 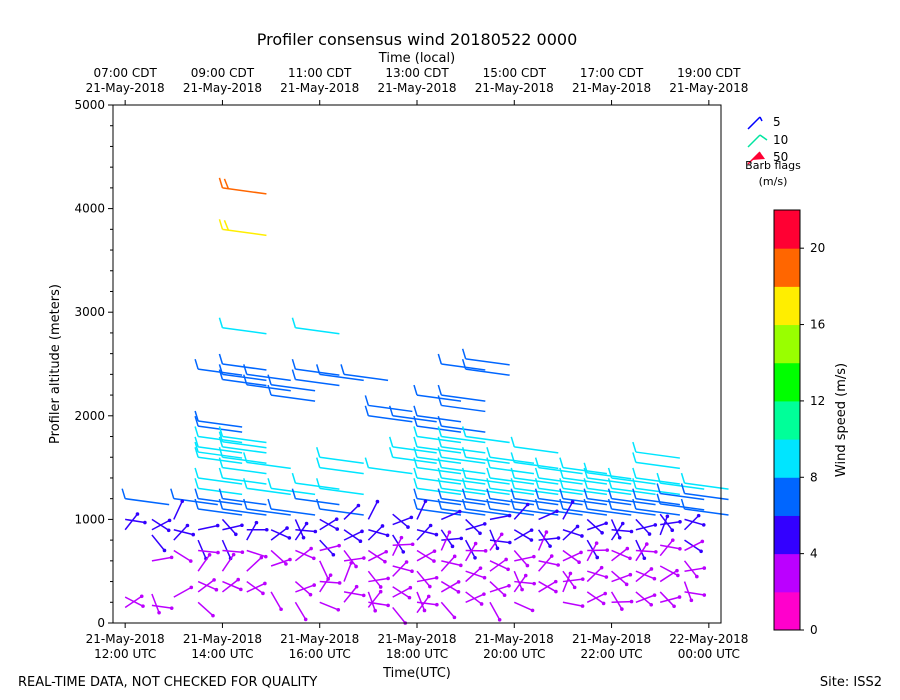 What do you see at coordinates (708, 639) in the screenshot?
I see `x-tick-date: 22-May-2018` at bounding box center [708, 639].